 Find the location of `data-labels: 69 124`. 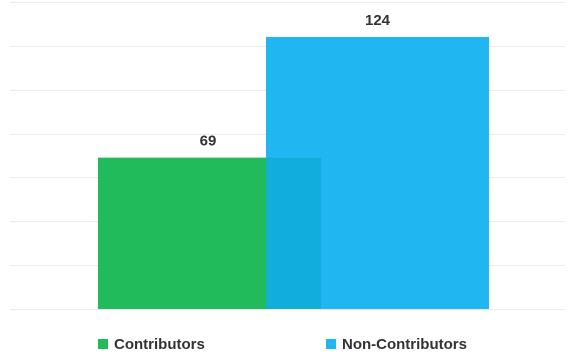

data-labels: 69 124 is located at coordinates (295, 81).